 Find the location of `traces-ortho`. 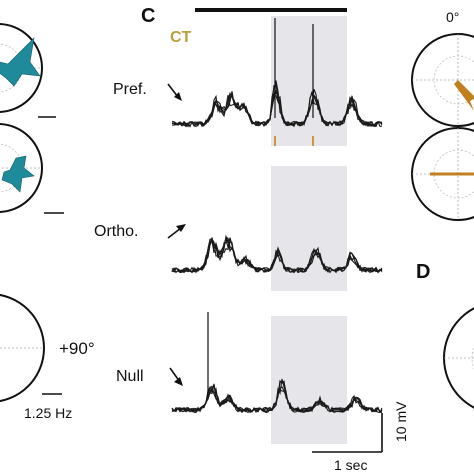

traces-ortho is located at coordinates (277, 254).